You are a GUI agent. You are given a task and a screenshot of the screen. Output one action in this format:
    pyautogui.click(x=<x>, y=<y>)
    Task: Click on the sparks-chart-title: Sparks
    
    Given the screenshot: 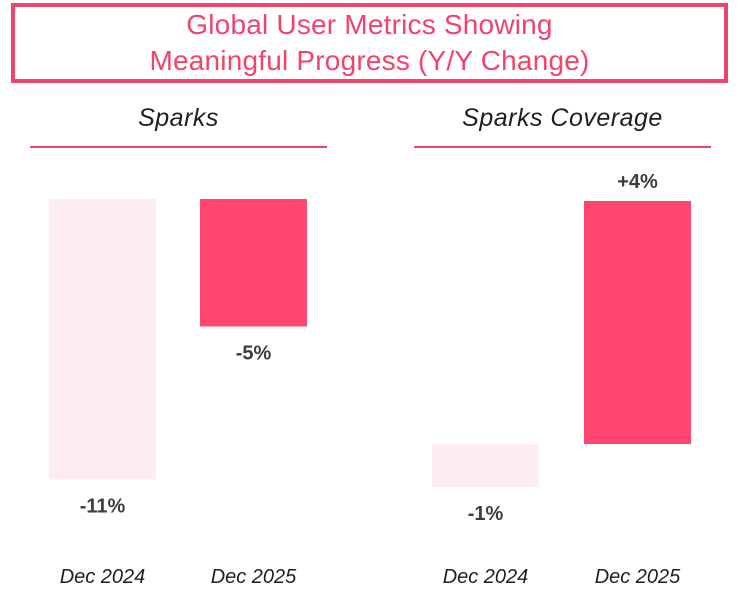 What is the action you would take?
    pyautogui.click(x=178, y=118)
    